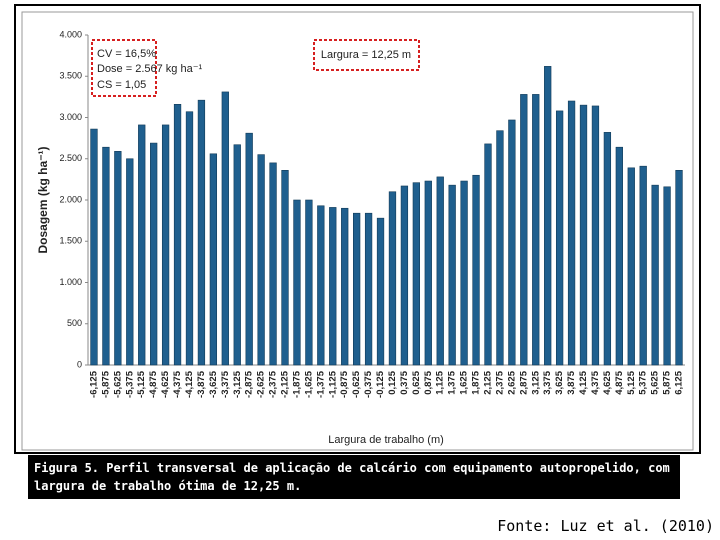 Image resolution: width=720 pixels, height=540 pixels. I want to click on source: Fonte: Luz et al. (2010), so click(605, 526).